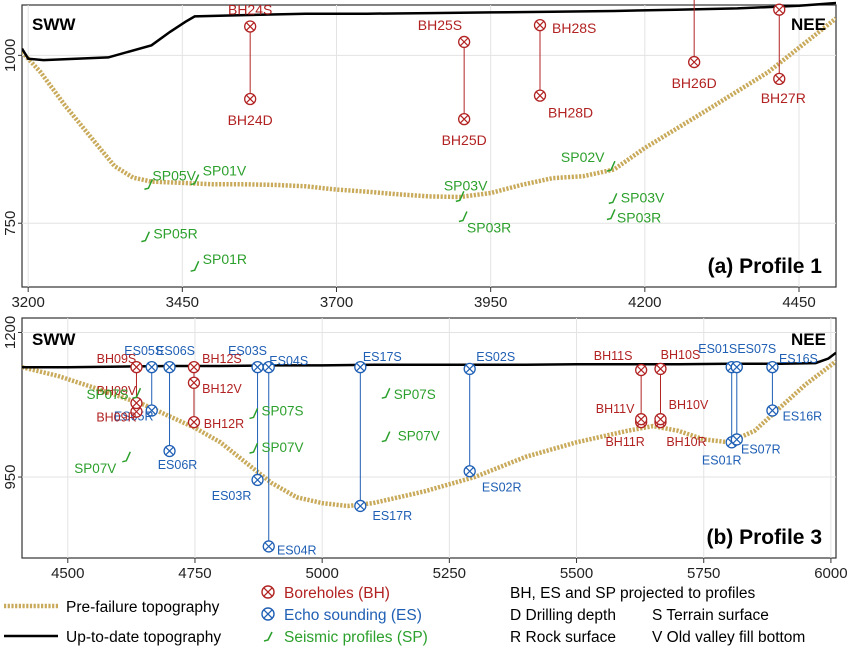 The image size is (850, 654). I want to click on profile-1-x-tick-label: 4200, so click(644, 302).